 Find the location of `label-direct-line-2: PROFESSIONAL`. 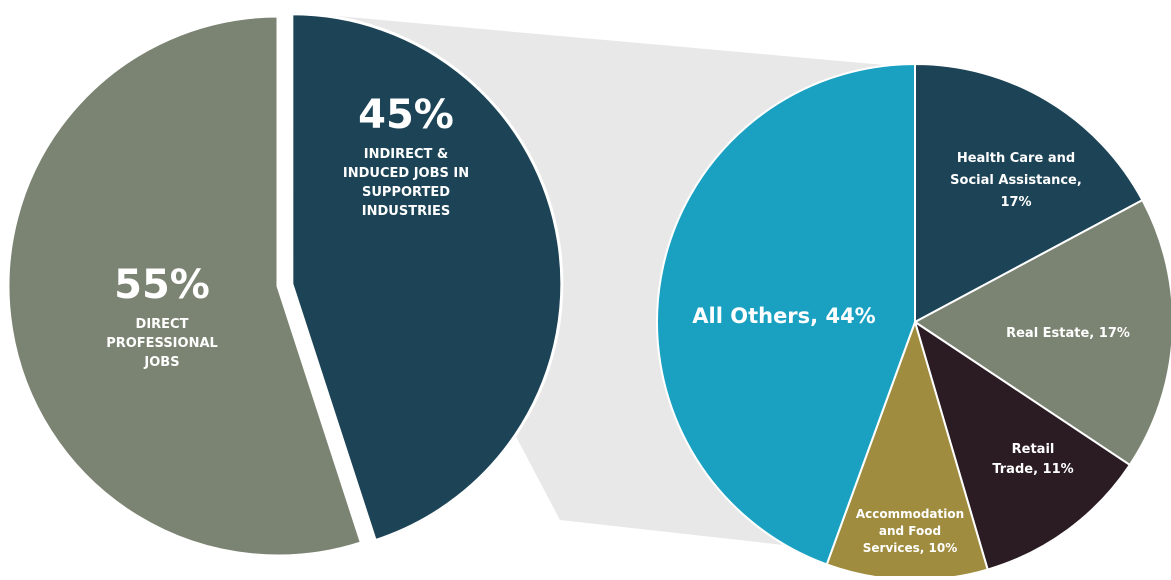

label-direct-line-2: PROFESSIONAL is located at coordinates (162, 343).